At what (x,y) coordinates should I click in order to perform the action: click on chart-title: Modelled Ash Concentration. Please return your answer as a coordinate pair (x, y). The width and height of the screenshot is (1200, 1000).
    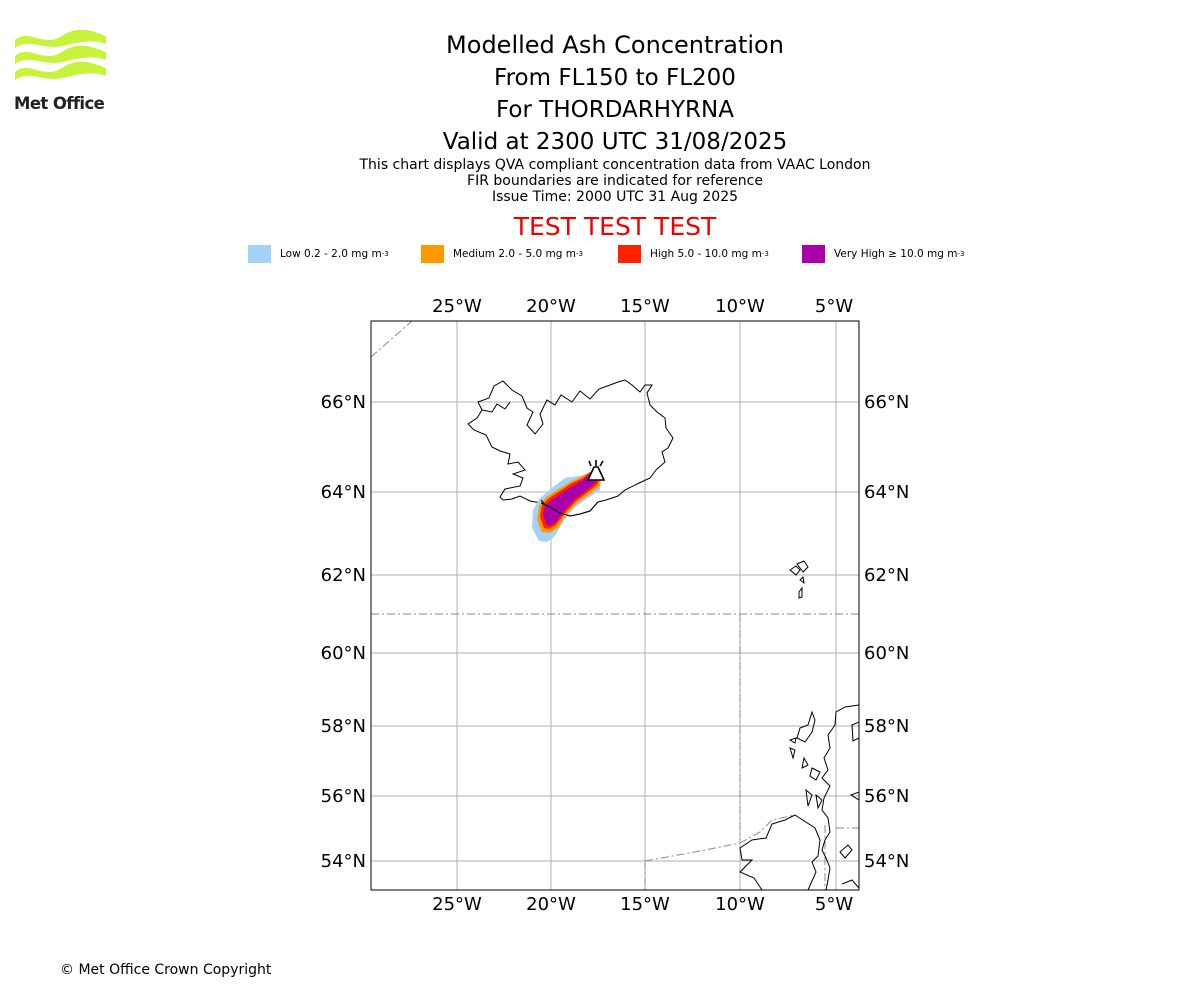
    Looking at the image, I should click on (615, 45).